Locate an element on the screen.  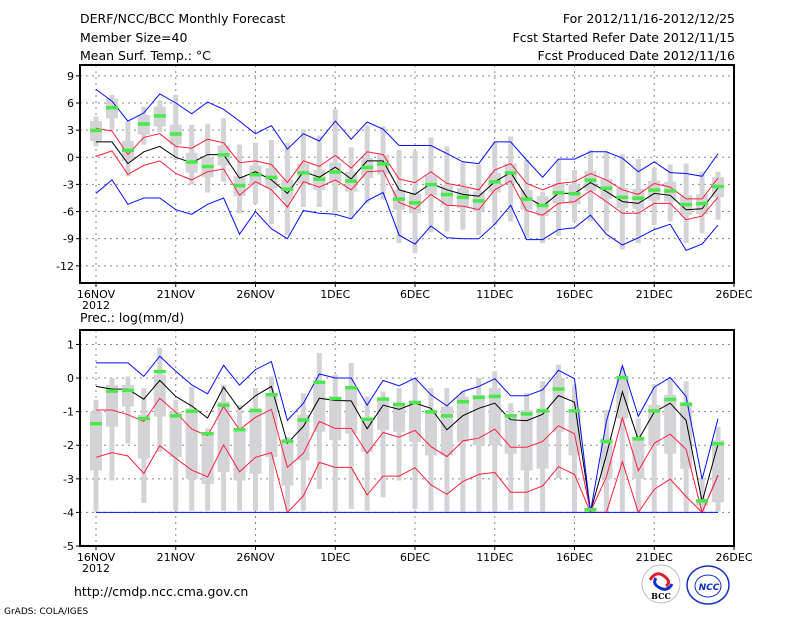
website-url: http://cmdp.ncc.cma.gov.cn is located at coordinates (161, 591).